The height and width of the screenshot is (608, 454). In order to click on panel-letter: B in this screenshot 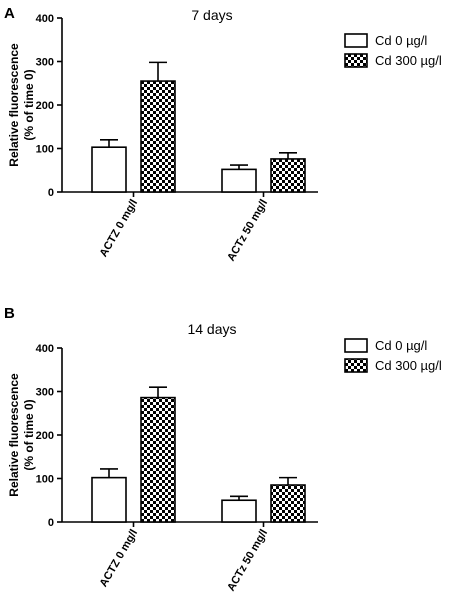, I will do `click(9, 313)`.